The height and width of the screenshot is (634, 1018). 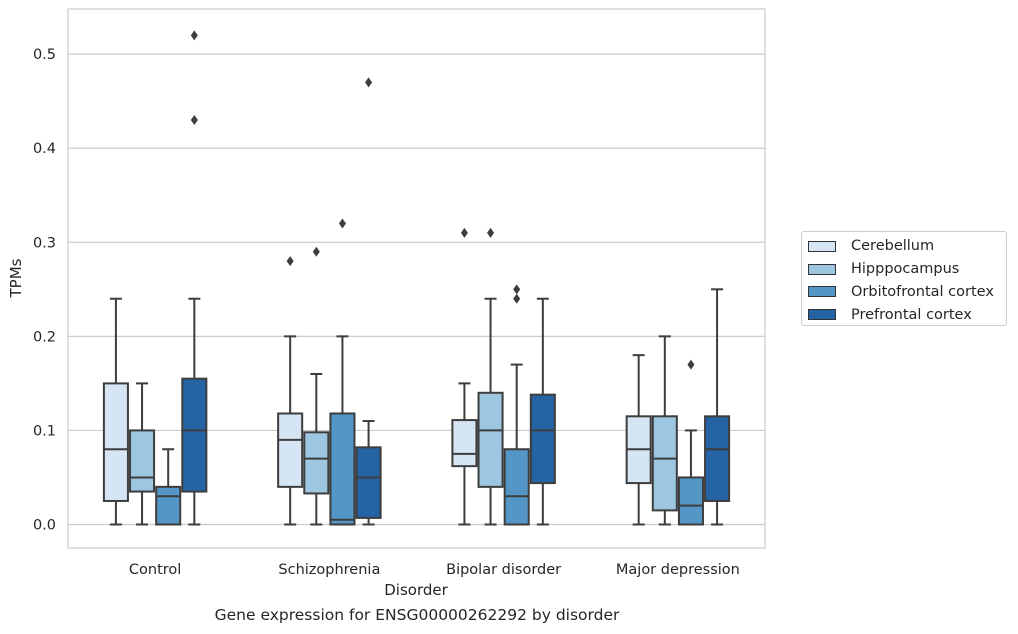 What do you see at coordinates (416, 590) in the screenshot?
I see `x-axis-label: Disorder` at bounding box center [416, 590].